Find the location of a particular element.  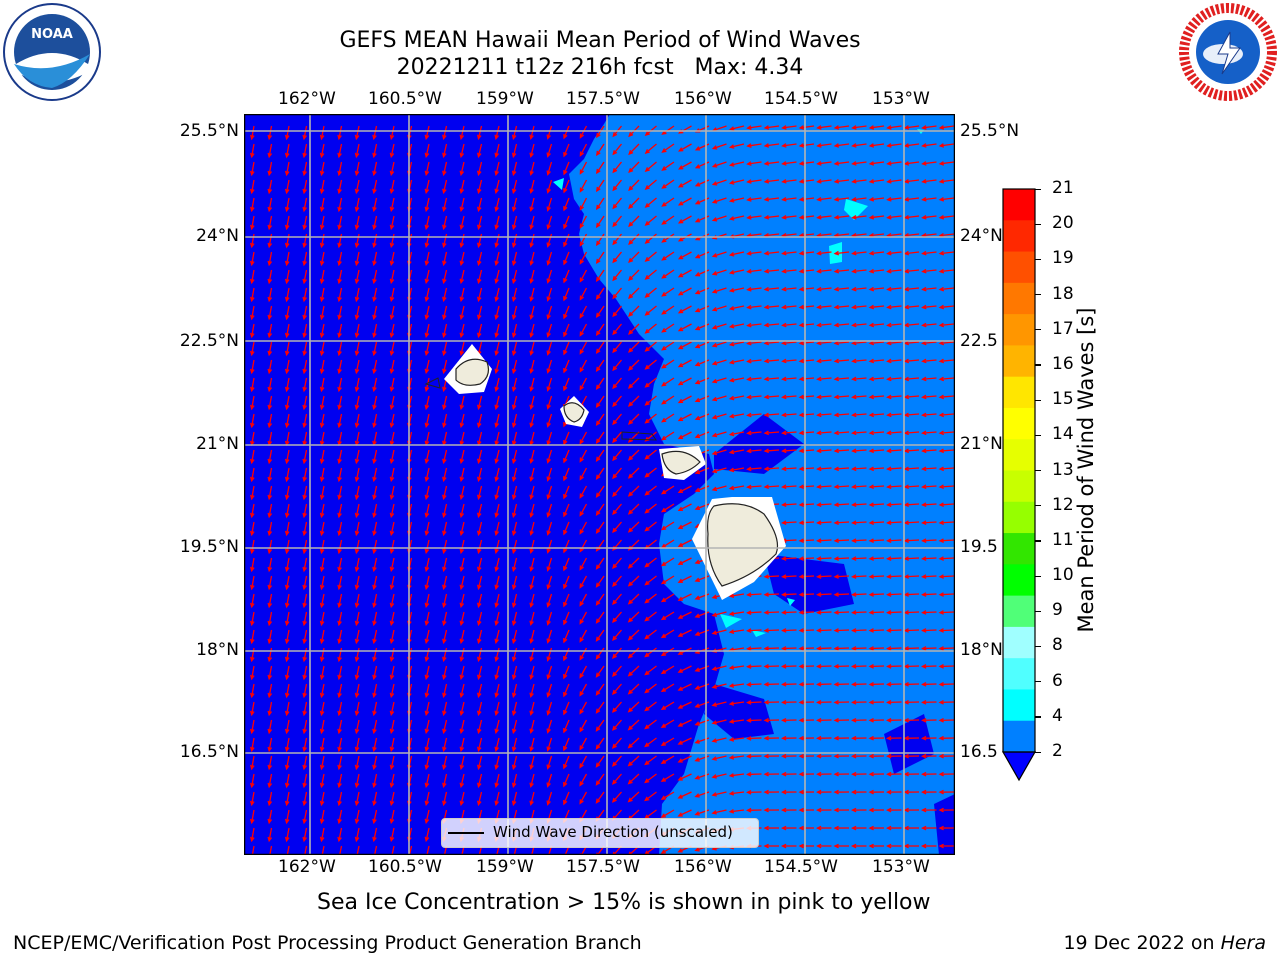

colorbar-band is located at coordinates (1019, 705).